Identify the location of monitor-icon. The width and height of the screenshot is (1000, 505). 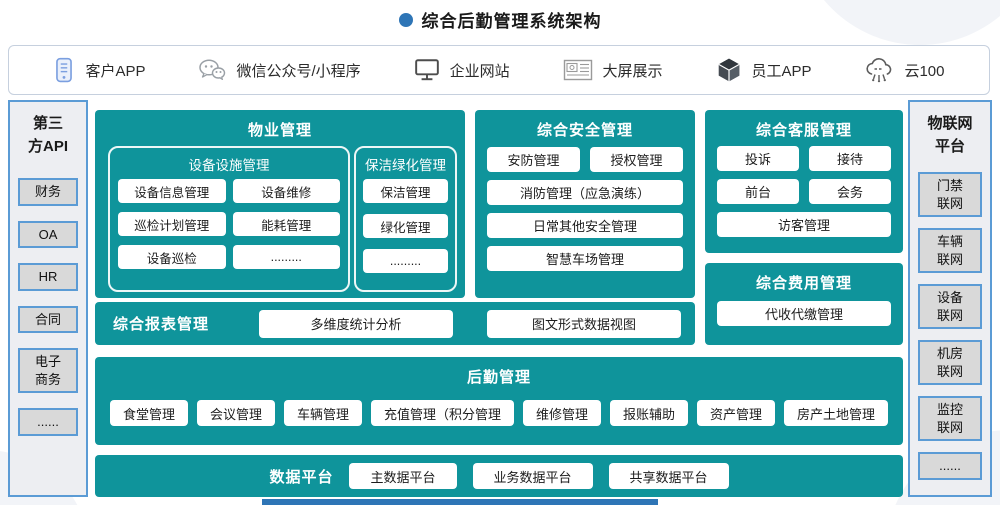
(427, 70).